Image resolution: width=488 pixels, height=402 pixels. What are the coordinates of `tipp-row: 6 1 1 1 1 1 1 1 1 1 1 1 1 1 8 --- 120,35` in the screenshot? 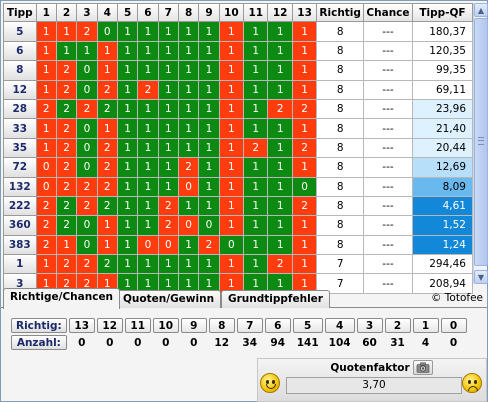 It's located at (238, 51).